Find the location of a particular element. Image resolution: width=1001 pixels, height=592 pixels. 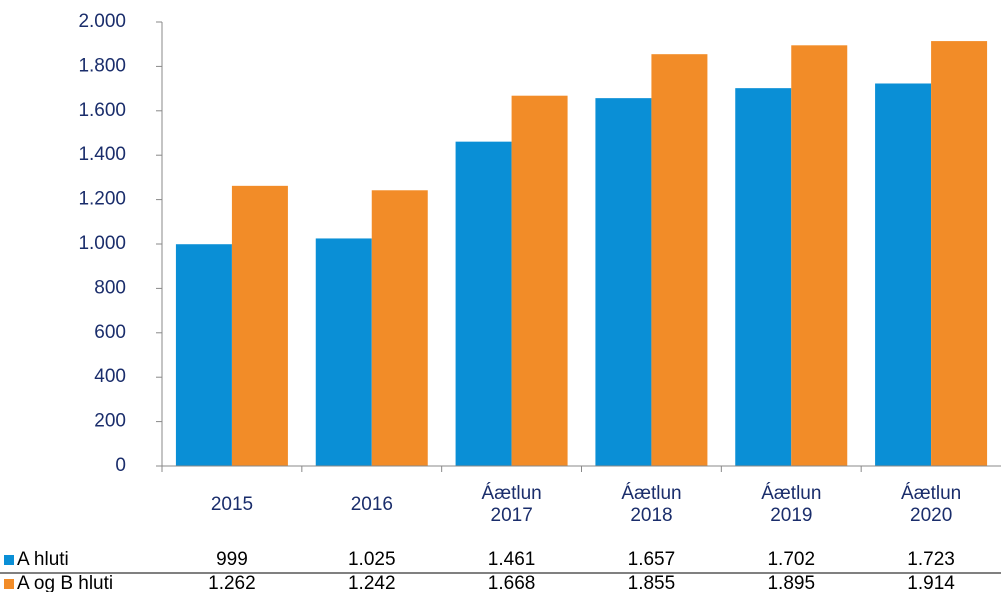

x-tick-label: 2016 is located at coordinates (371, 504).